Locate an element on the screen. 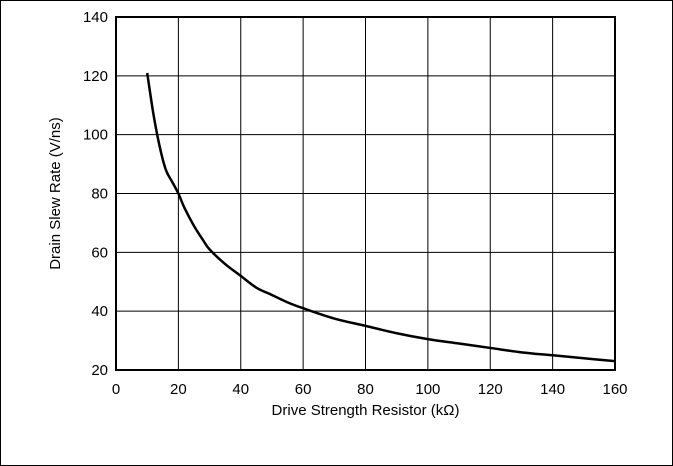 Image resolution: width=673 pixels, height=466 pixels. y-axis-label: Drain Slew Rate (V/ns) is located at coordinates (55, 193).